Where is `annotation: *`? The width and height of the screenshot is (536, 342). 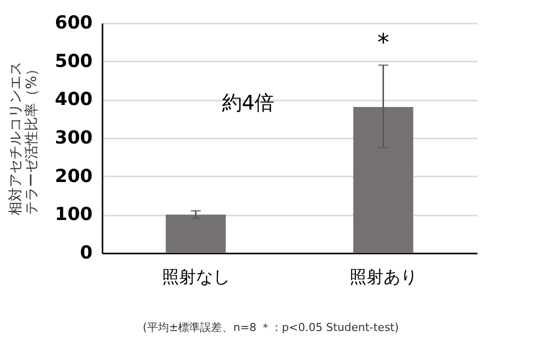
annotation: * is located at coordinates (383, 42).